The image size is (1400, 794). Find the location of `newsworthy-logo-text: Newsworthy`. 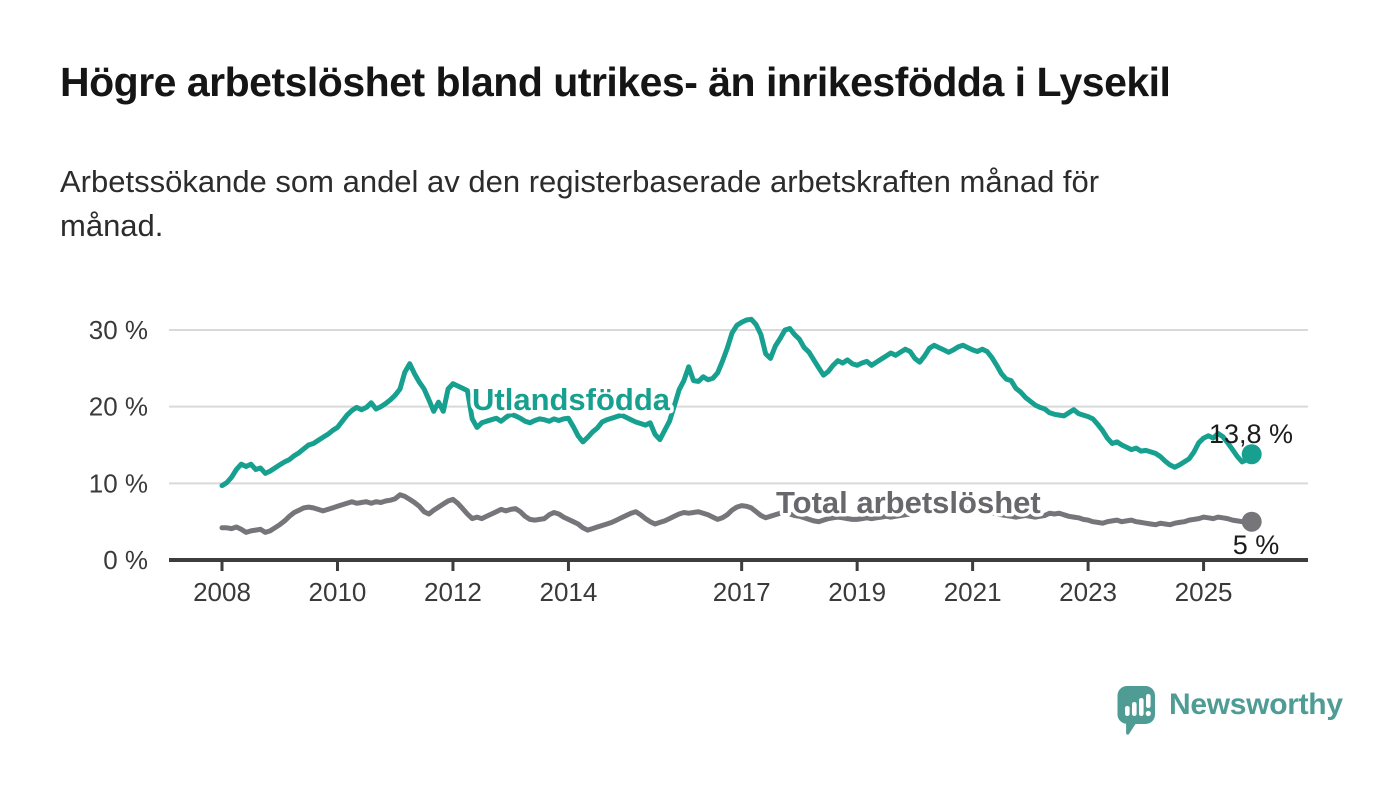

newsworthy-logo-text: Newsworthy is located at coordinates (1256, 704).